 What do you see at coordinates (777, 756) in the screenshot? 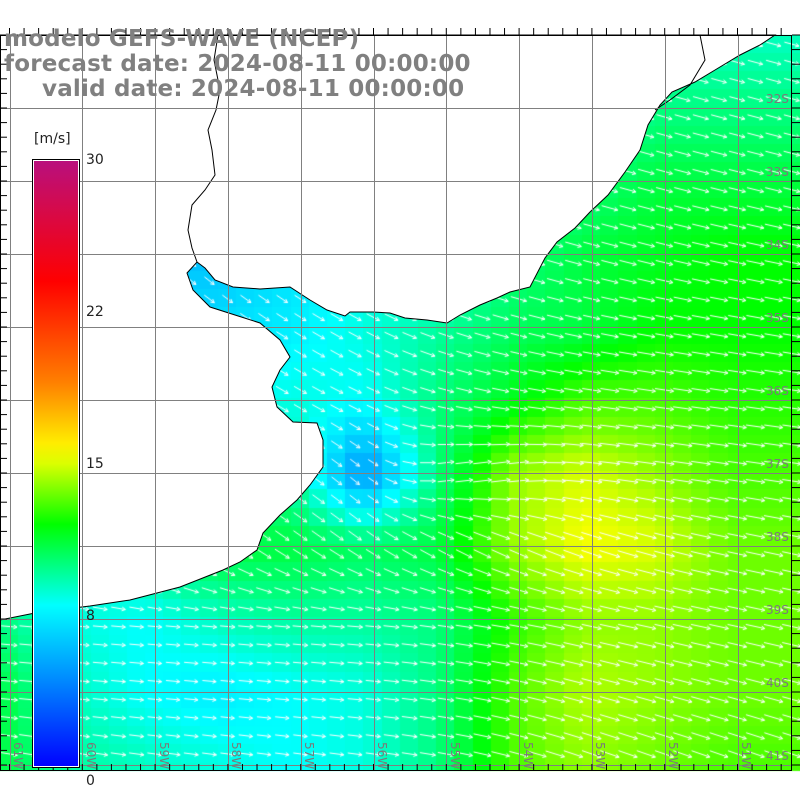
I see `latitude-label: 41S` at bounding box center [777, 756].